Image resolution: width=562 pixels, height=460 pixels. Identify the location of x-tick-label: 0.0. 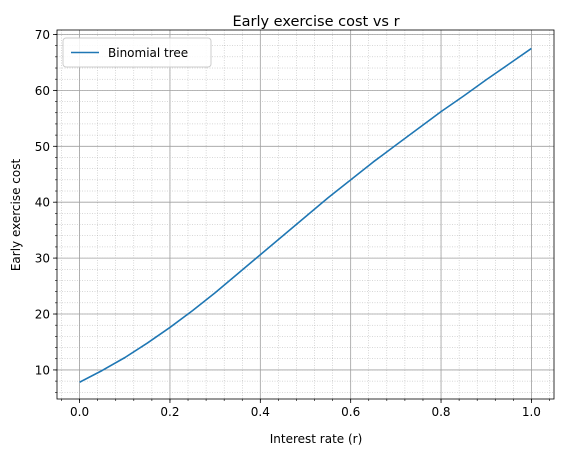
(79, 412).